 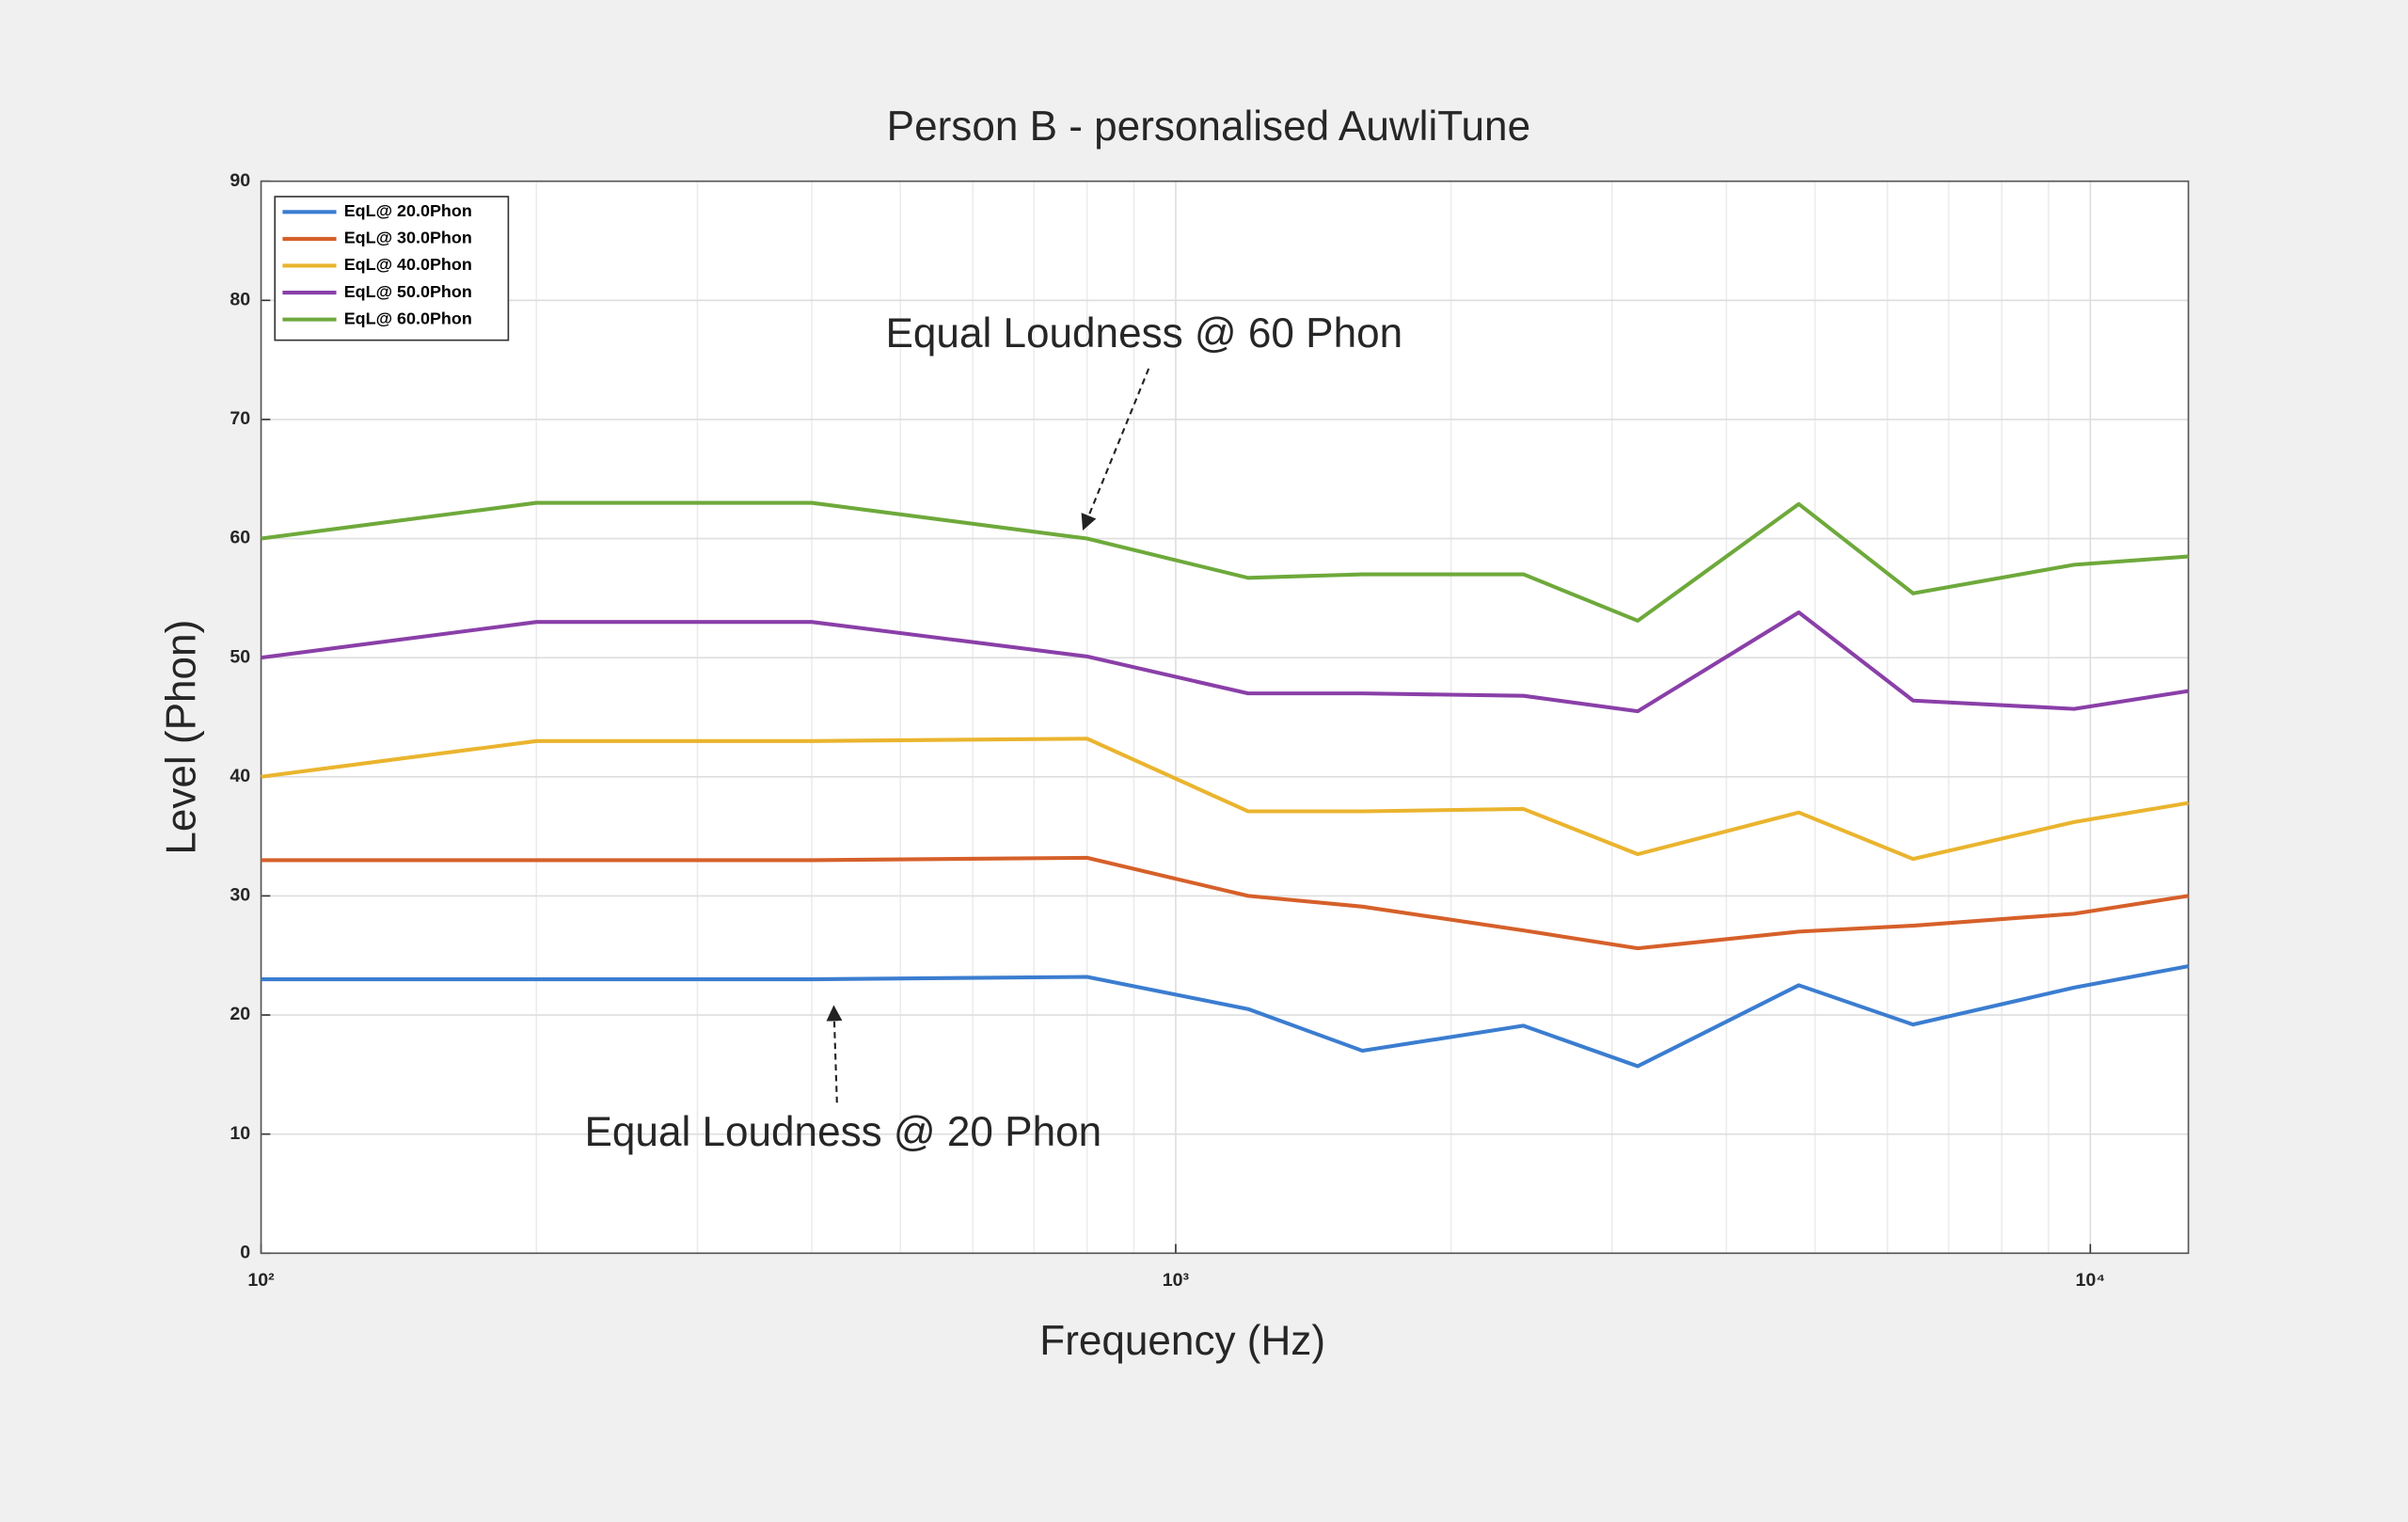 I want to click on y-tick-label: 20, so click(x=240, y=1014).